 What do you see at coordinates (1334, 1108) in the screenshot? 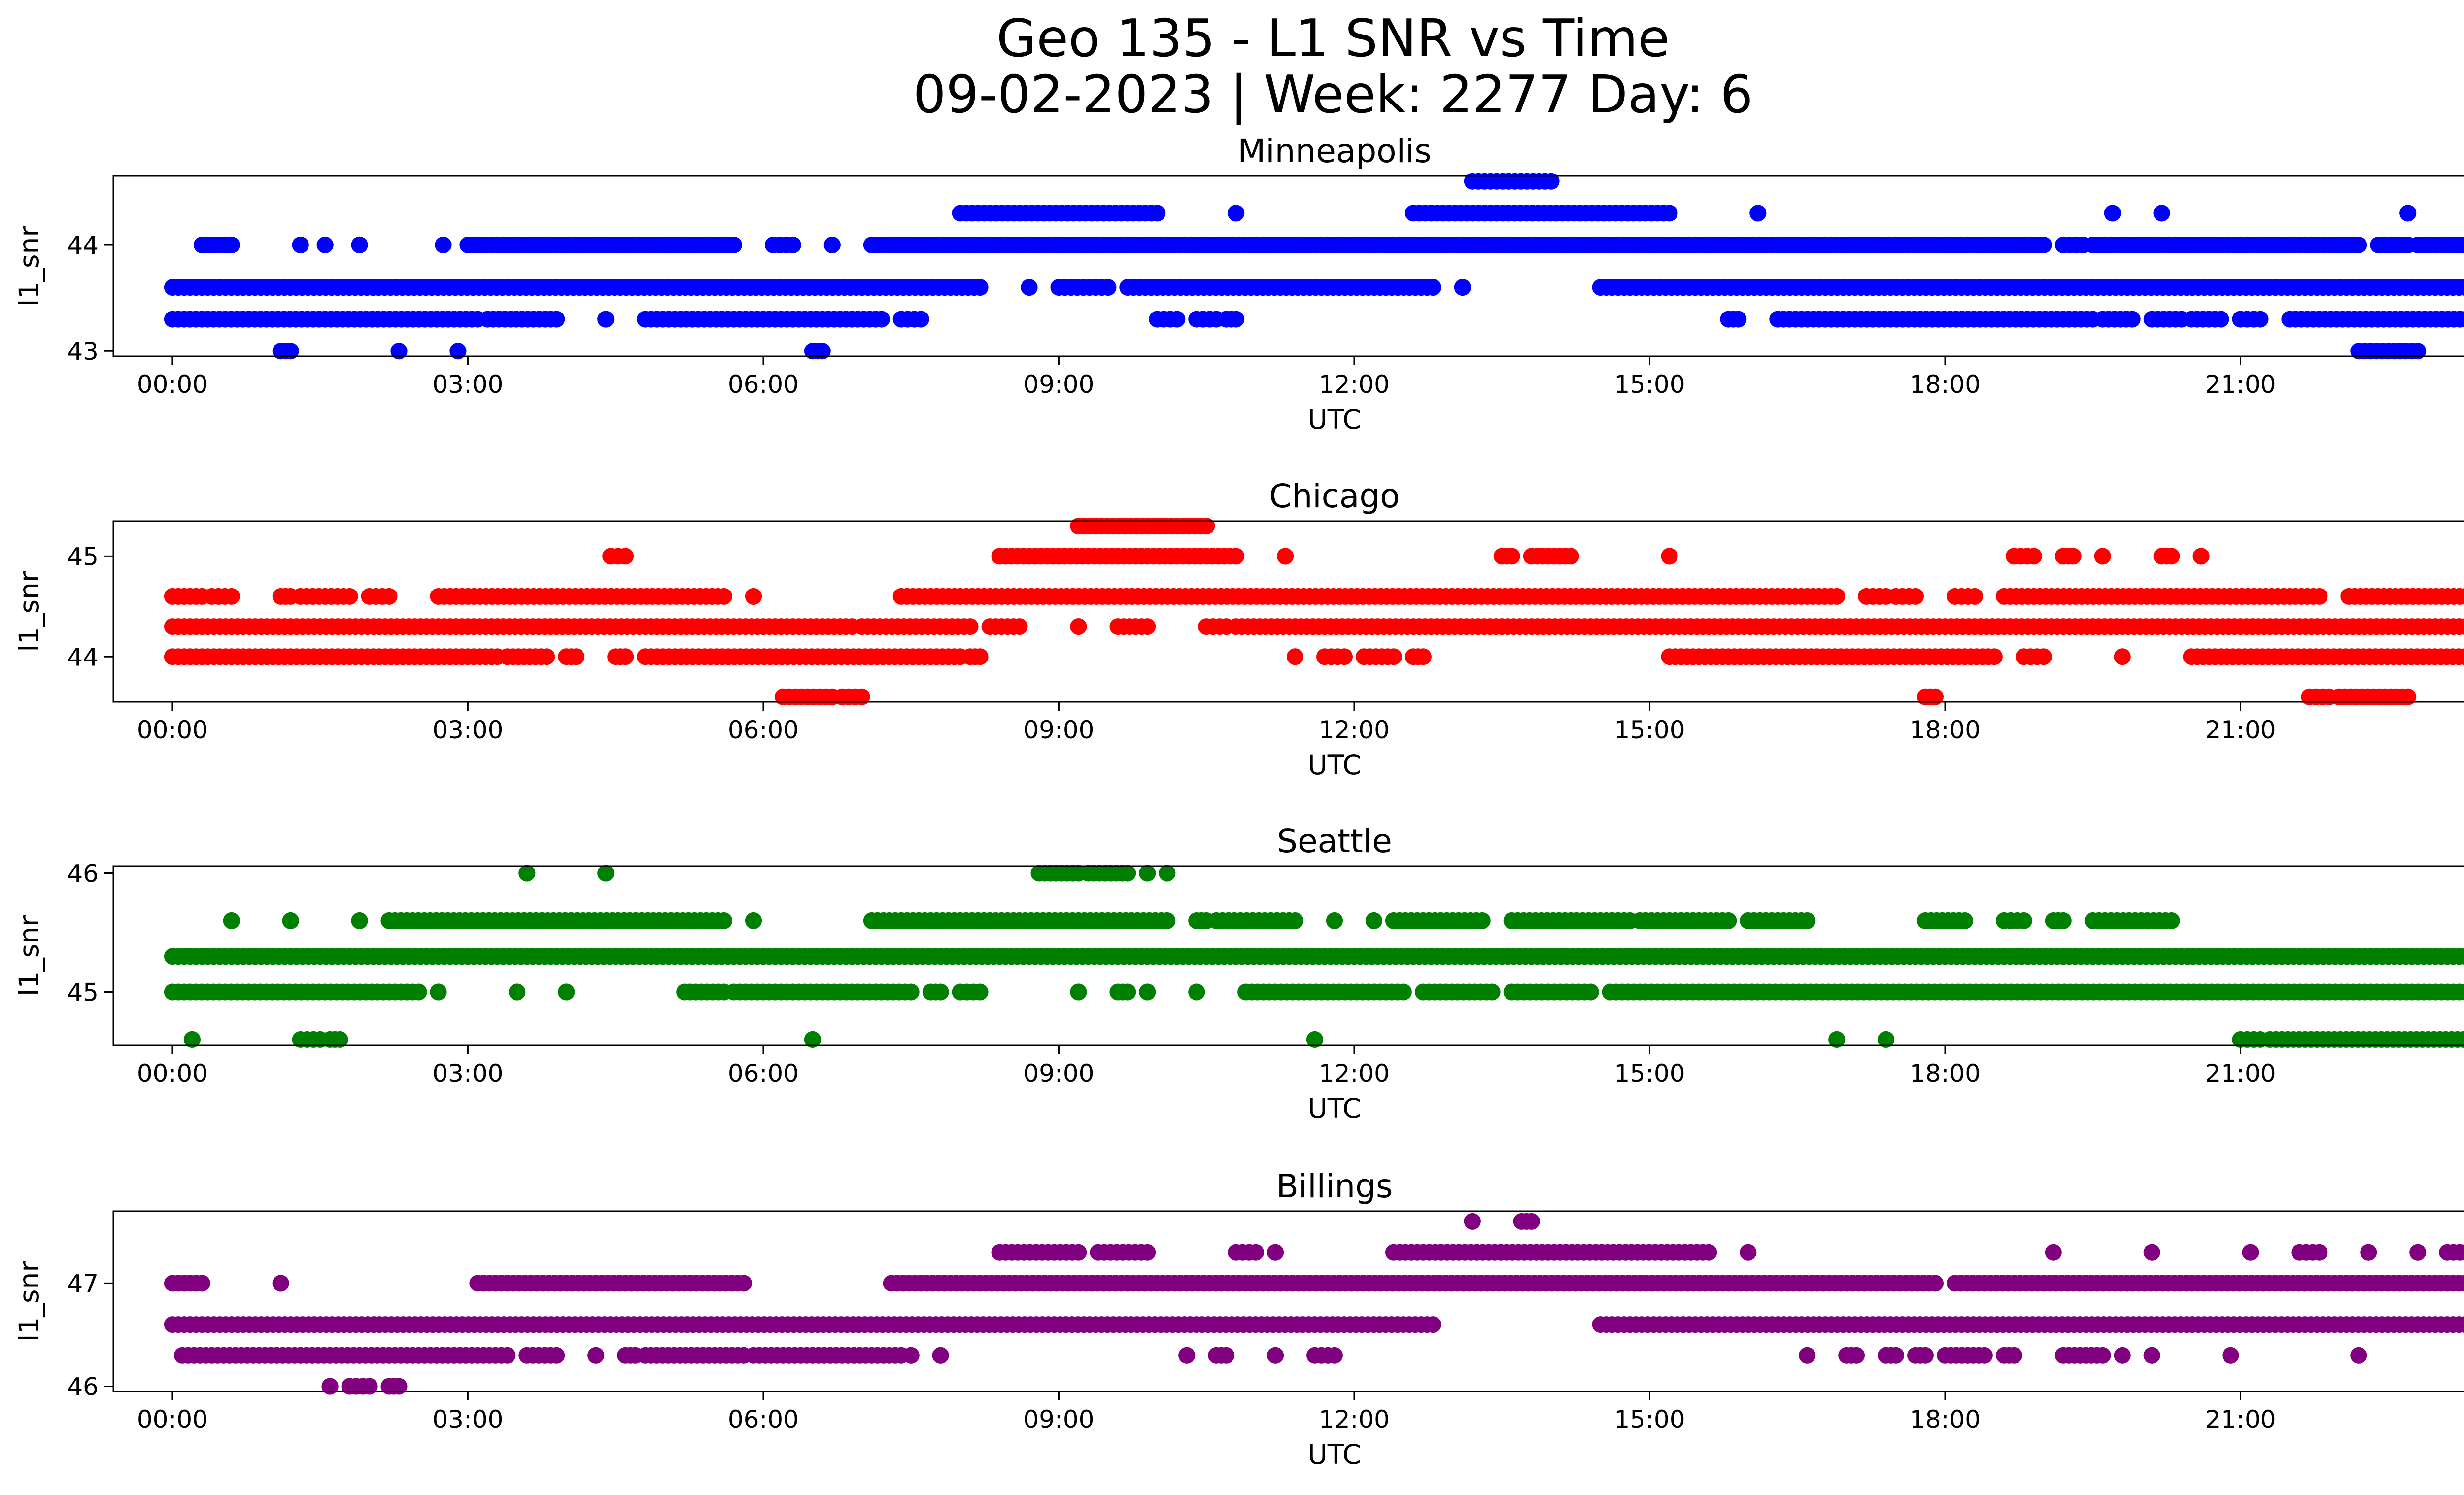
I see `seattle-x-axis-label: UTC` at bounding box center [1334, 1108].